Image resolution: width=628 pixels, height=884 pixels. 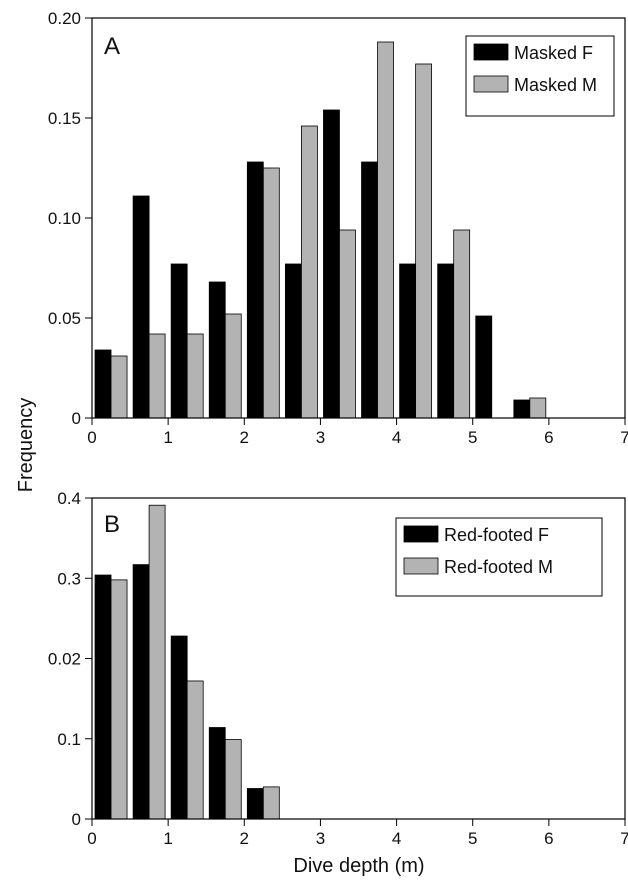 What do you see at coordinates (496, 535) in the screenshot?
I see `legend-label-red-footed-f: Red-footed F` at bounding box center [496, 535].